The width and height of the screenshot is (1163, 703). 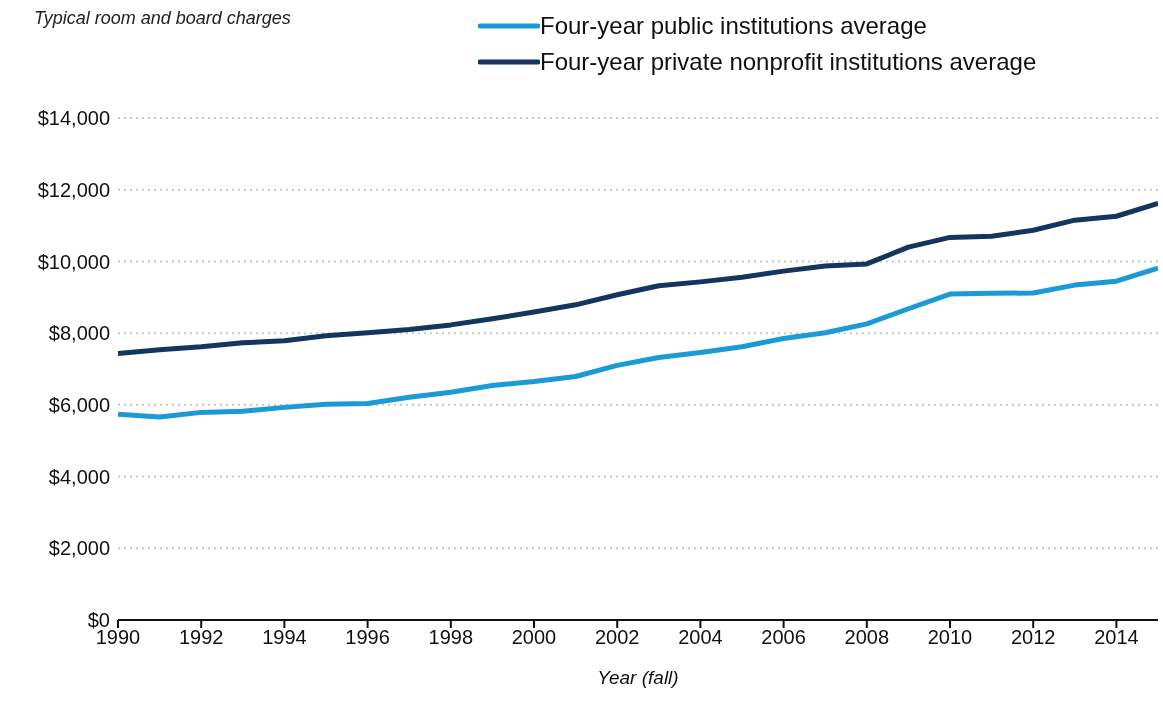 I want to click on y-tick-label: $6,000, so click(x=79, y=404).